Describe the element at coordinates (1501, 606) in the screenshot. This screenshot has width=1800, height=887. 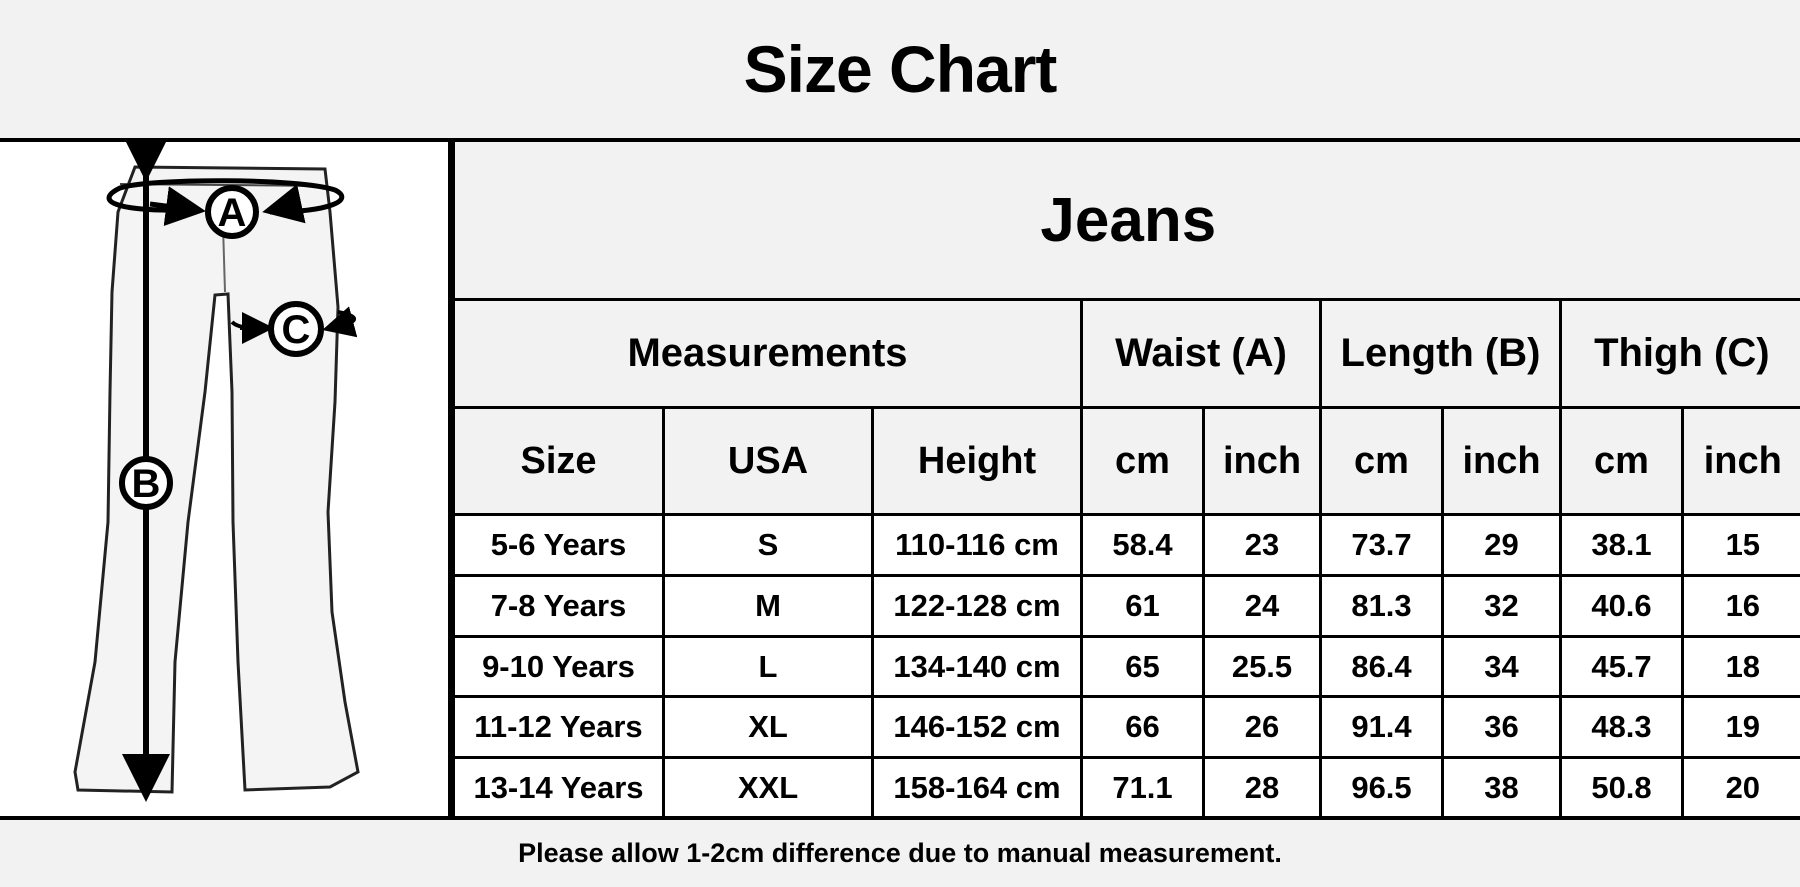
I see `table-cell: 32` at that location.